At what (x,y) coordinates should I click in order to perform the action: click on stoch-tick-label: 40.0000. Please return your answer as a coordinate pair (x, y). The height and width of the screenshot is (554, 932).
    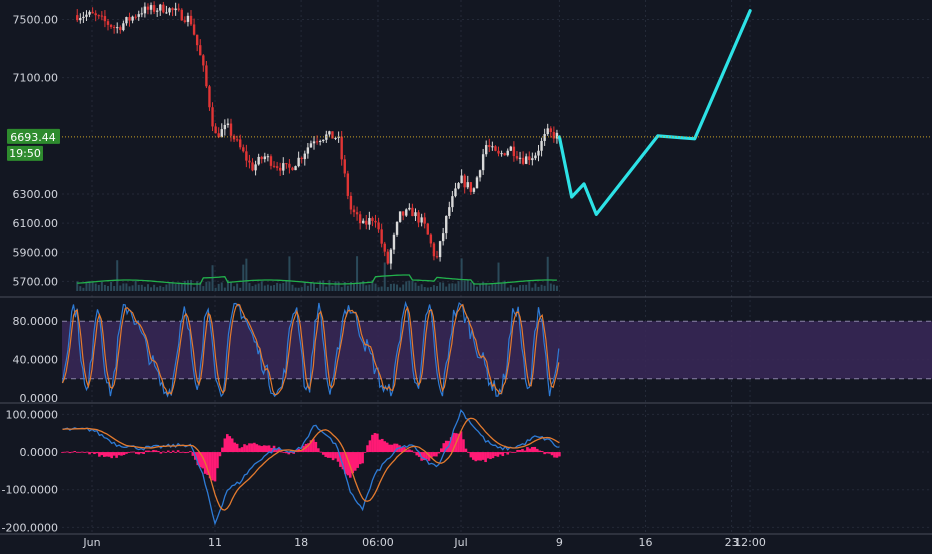
    Looking at the image, I should click on (36, 360).